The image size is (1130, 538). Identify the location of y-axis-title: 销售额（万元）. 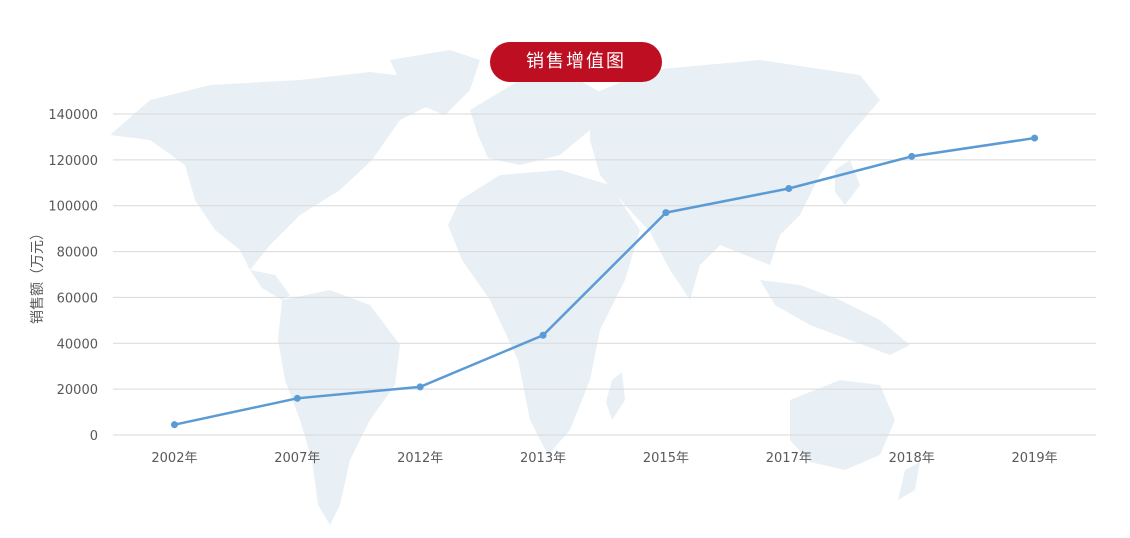
(38, 275).